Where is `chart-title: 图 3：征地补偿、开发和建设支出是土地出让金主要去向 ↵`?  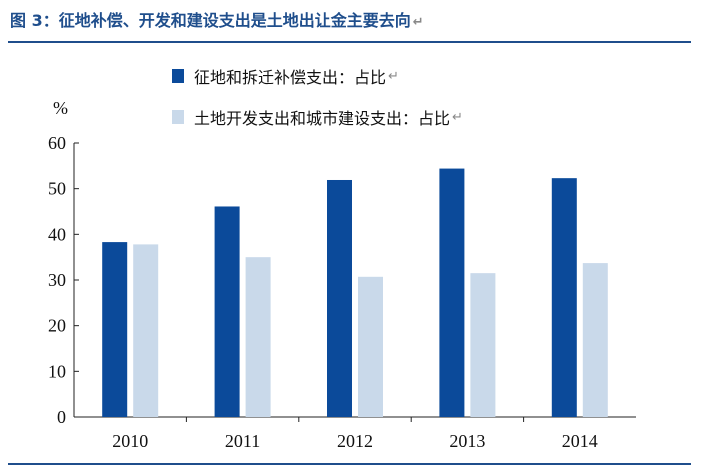
chart-title: 图 3：征地补偿、开发和建设支出是土地出让金主要去向 ↵ is located at coordinates (217, 21).